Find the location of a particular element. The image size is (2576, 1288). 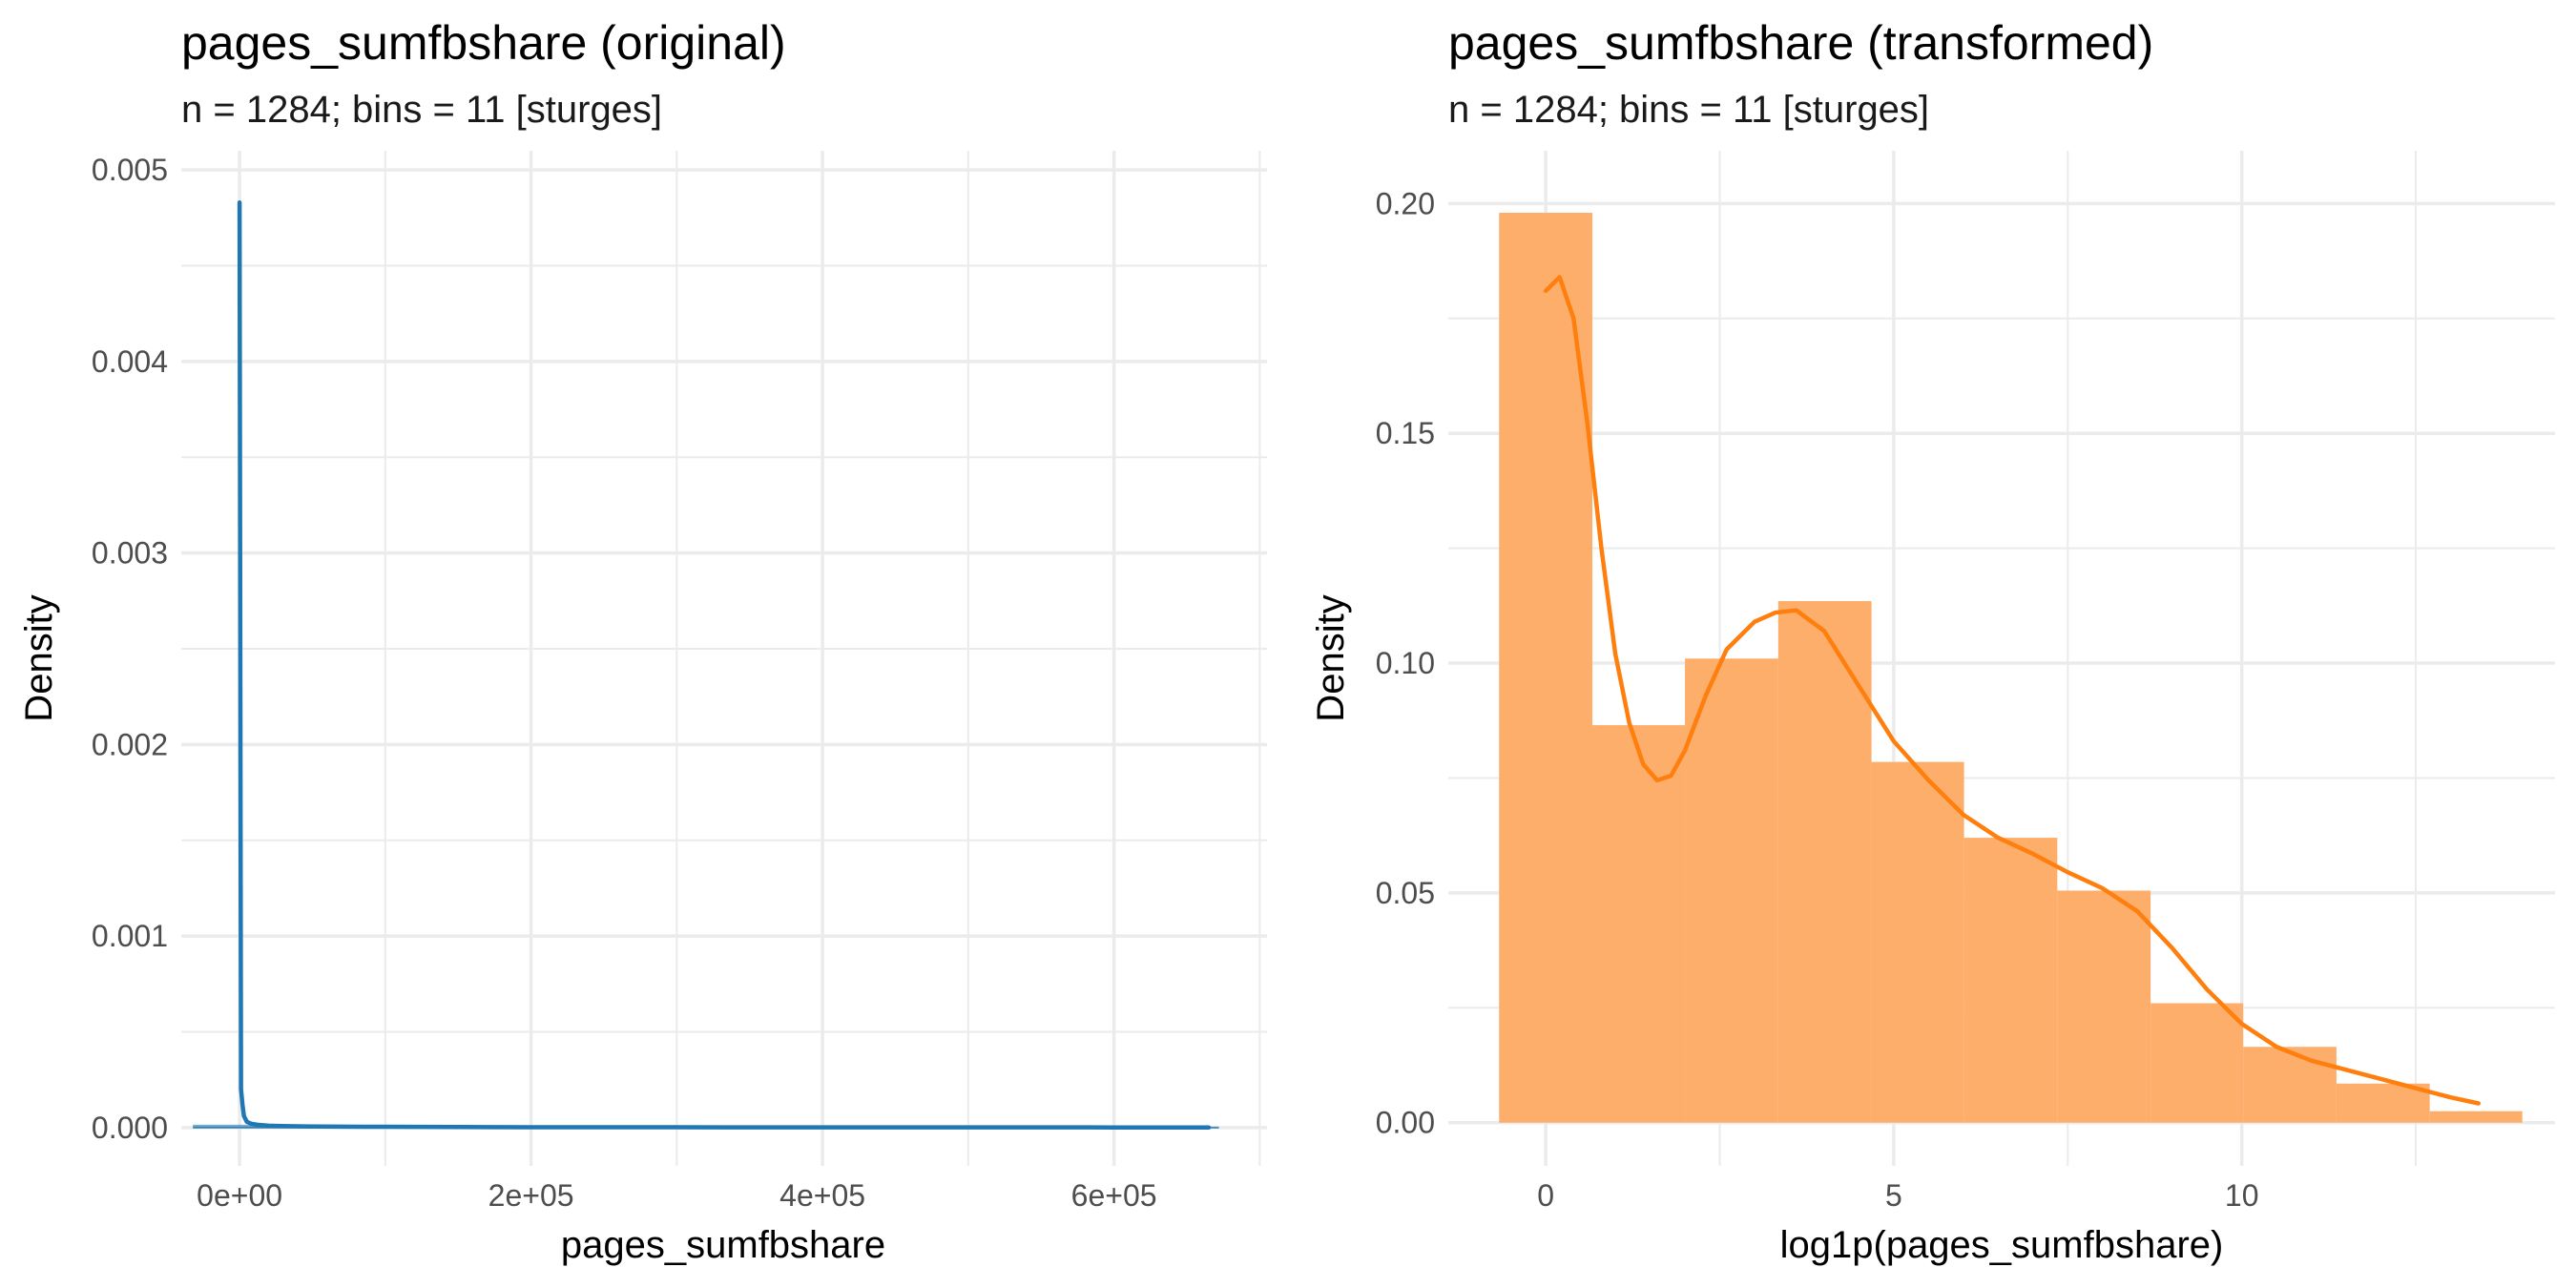

x-tick-label: 5 is located at coordinates (1893, 1195).